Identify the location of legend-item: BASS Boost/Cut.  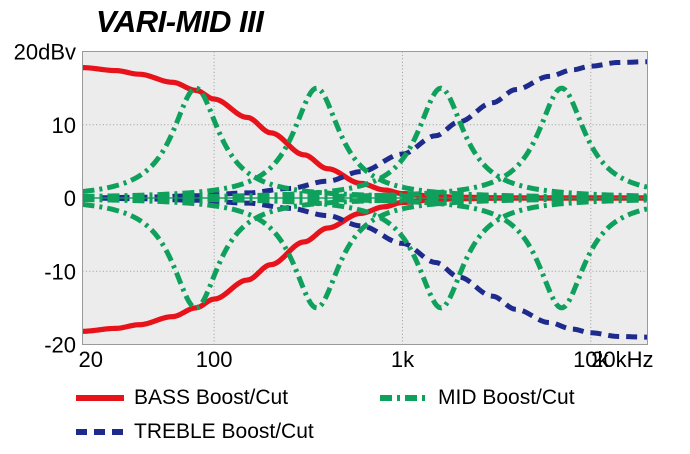
(182, 397).